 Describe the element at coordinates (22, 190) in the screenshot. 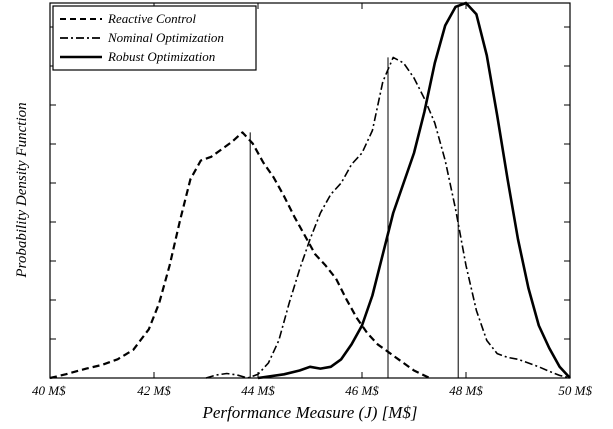

I see `y-axis-label: Probability Density Function` at that location.